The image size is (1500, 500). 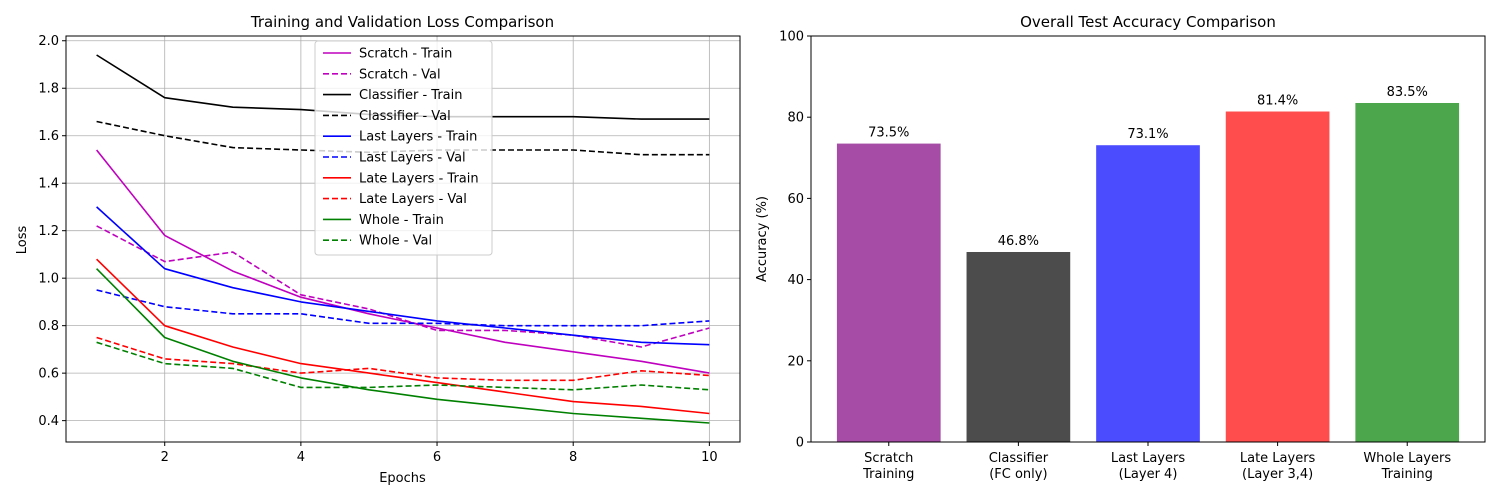 I want to click on line-chart-y-tick-label: 1.0, so click(x=48, y=279).